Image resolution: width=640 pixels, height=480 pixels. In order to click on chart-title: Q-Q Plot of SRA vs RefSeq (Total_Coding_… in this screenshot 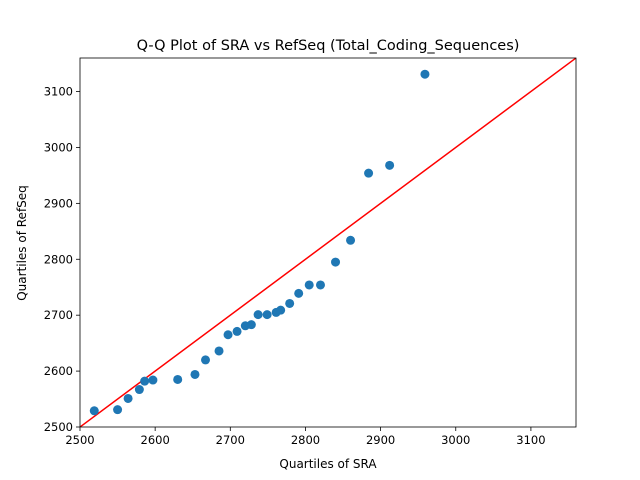, I will do `click(328, 46)`.